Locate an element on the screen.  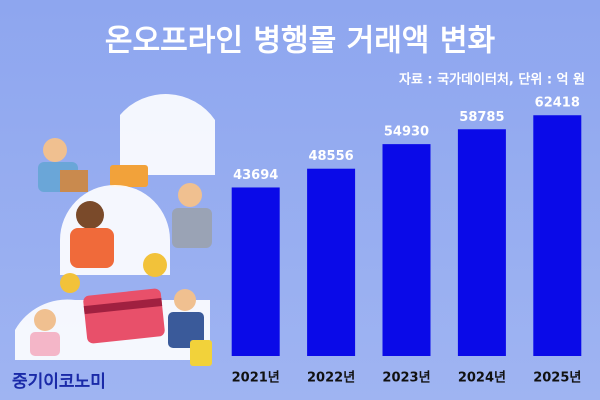
x-tick-label: 2024년 is located at coordinates (482, 378).